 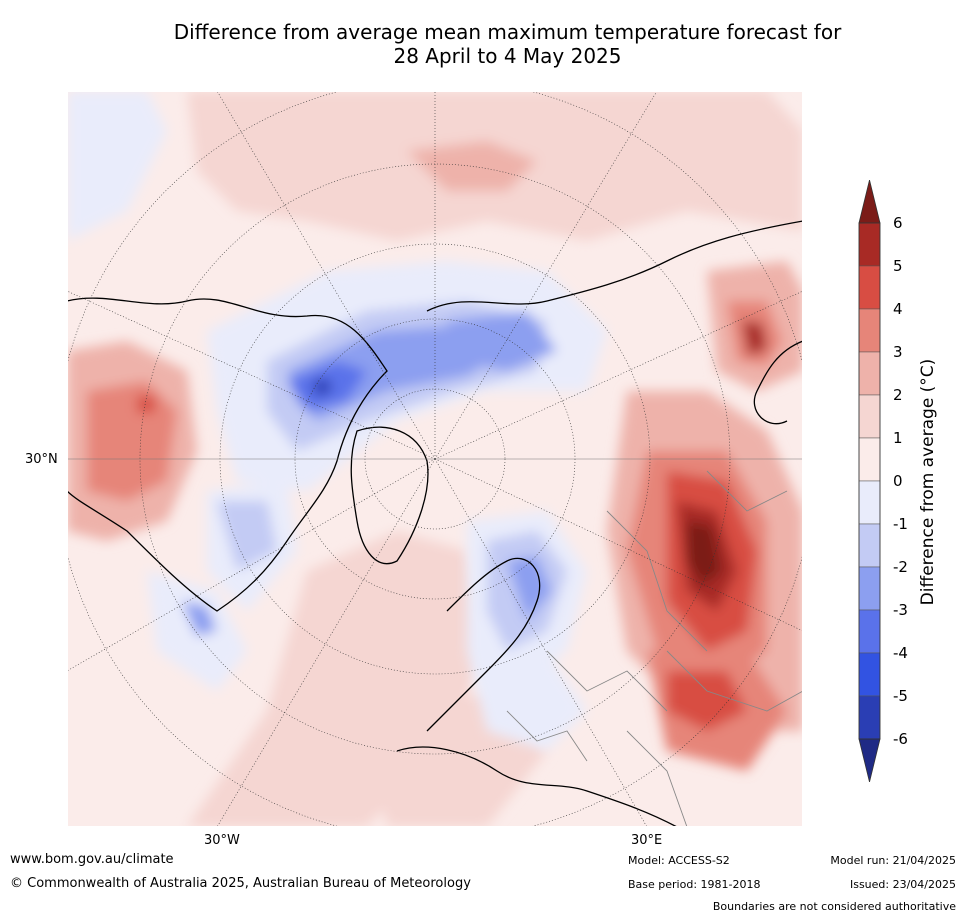 What do you see at coordinates (704, 553) in the screenshot?
I see `asia-warm-peak` at bounding box center [704, 553].